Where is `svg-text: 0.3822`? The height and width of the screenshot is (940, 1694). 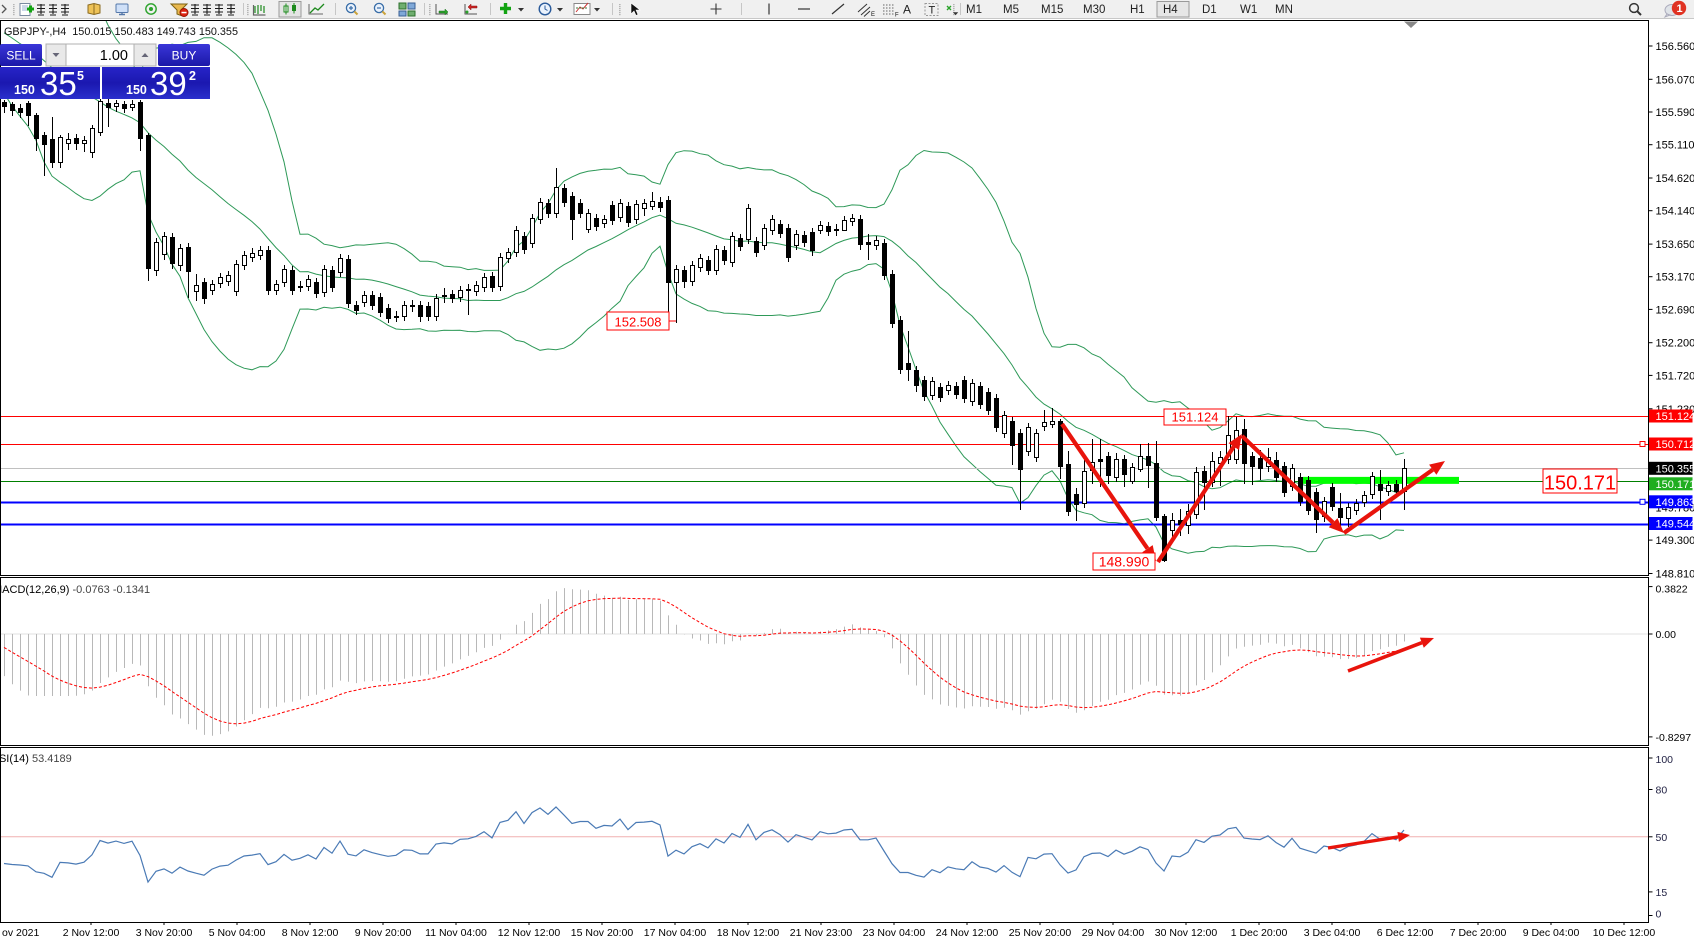
svg-text: 0.3822 is located at coordinates (1672, 590).